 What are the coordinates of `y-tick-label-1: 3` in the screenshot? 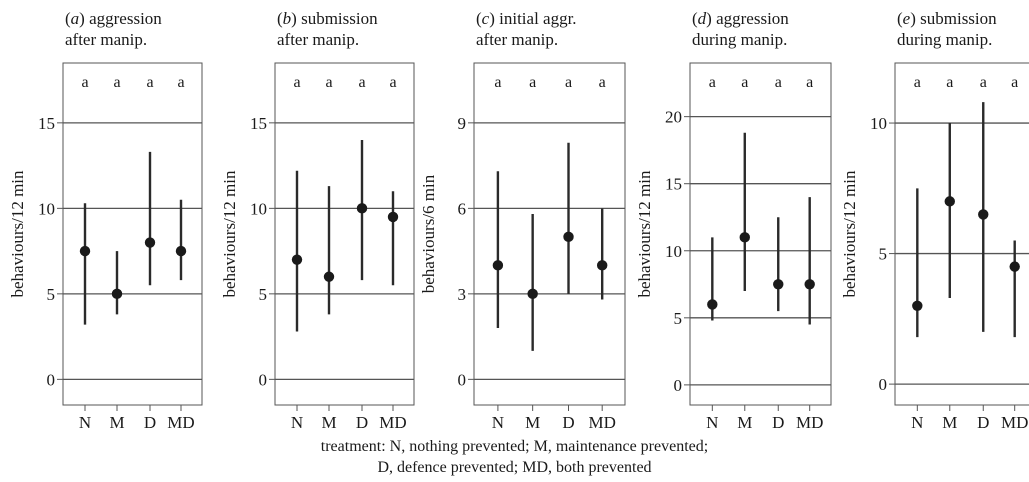 It's located at (462, 294).